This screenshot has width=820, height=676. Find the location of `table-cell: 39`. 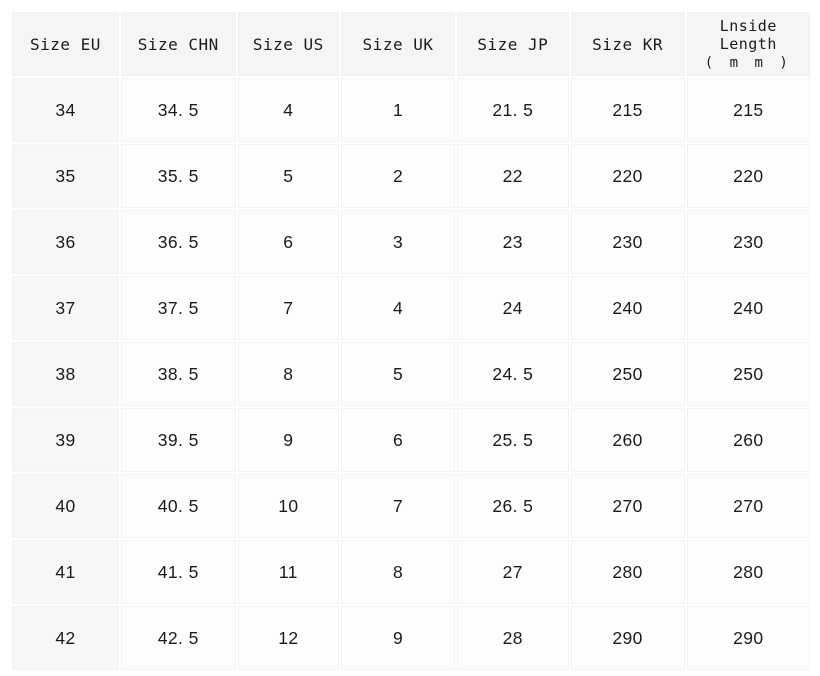

table-cell: 39 is located at coordinates (65, 440).